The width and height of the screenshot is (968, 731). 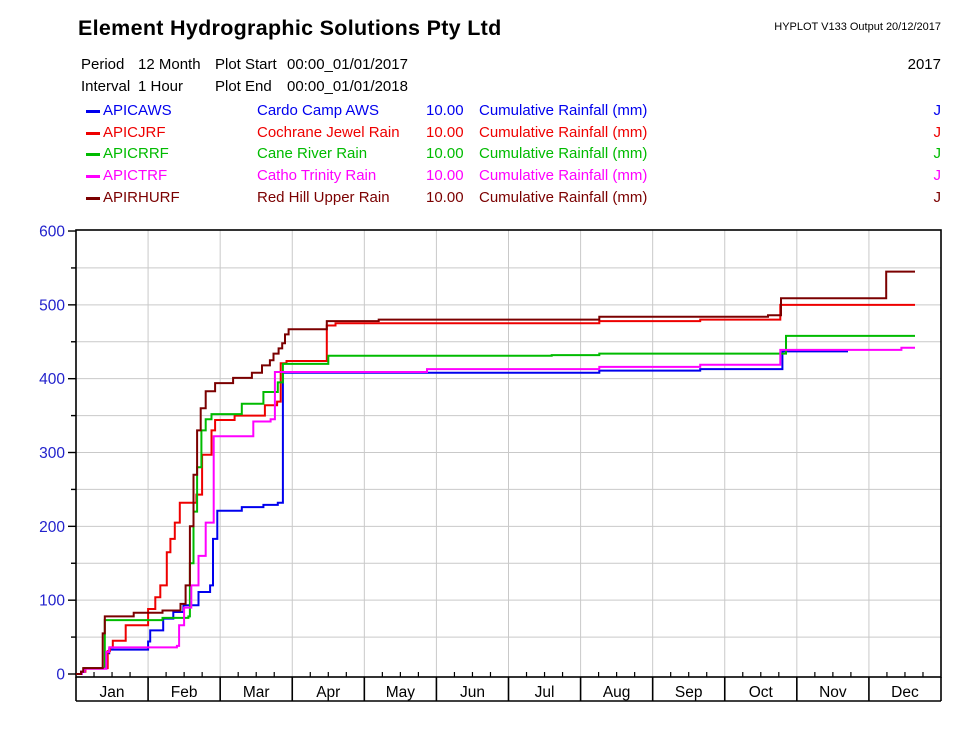 What do you see at coordinates (347, 64) in the screenshot?
I see `plot-start-value: 00:00_01/01/2017` at bounding box center [347, 64].